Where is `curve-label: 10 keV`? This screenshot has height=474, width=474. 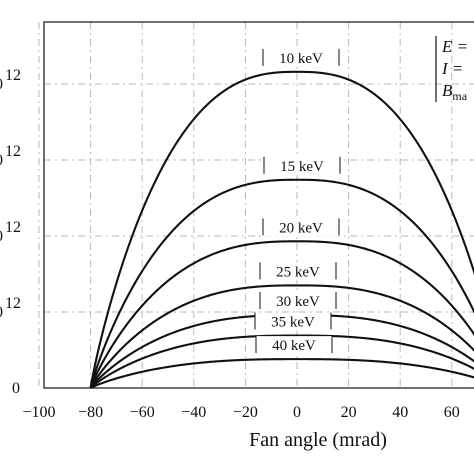
curve-label: 10 keV is located at coordinates (301, 57).